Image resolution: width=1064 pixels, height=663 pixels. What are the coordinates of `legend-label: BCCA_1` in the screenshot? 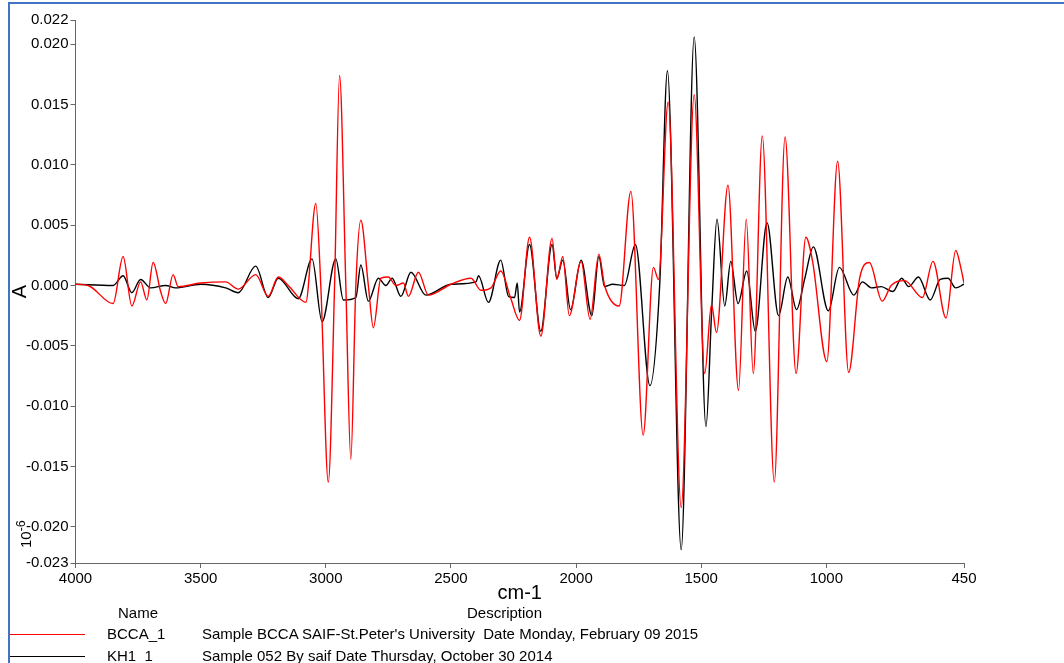 It's located at (136, 633).